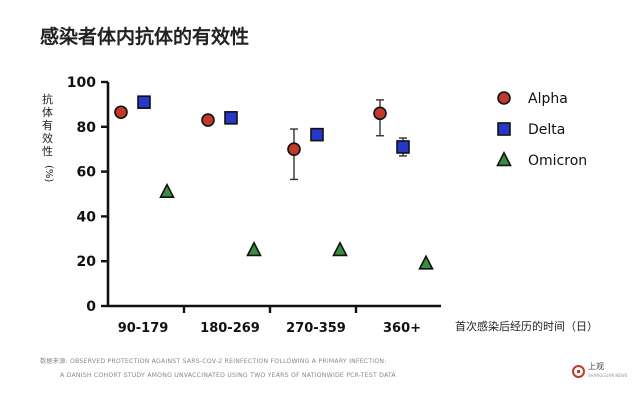  Describe the element at coordinates (81, 83) in the screenshot. I see `y-tick-label: 100` at that location.